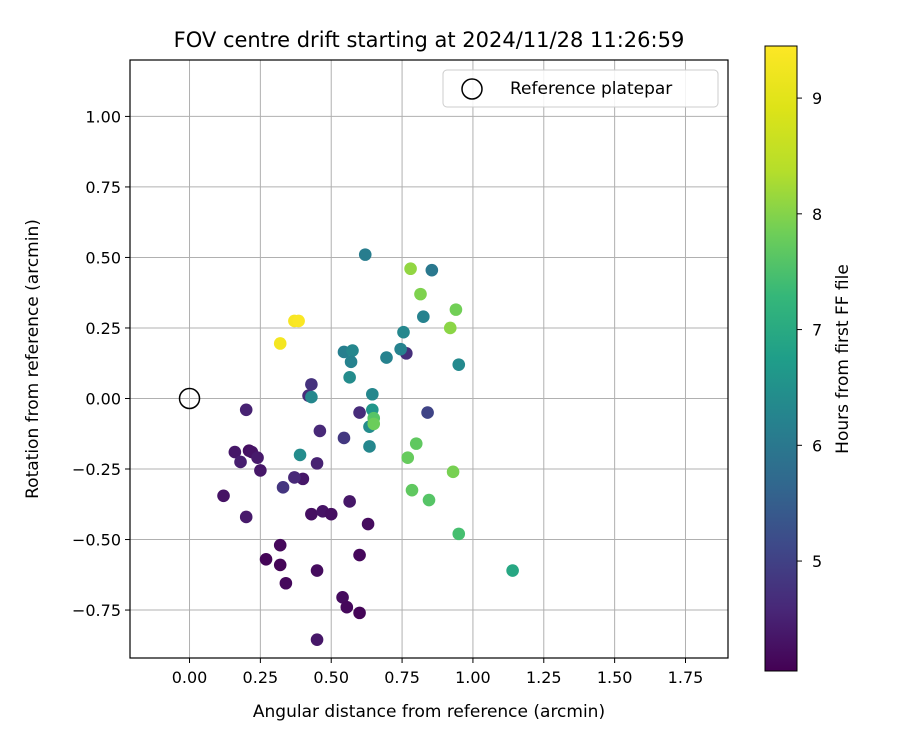 This screenshot has height=750, width=900. What do you see at coordinates (817, 561) in the screenshot?
I see `colorbar-tick-label: 5` at bounding box center [817, 561].